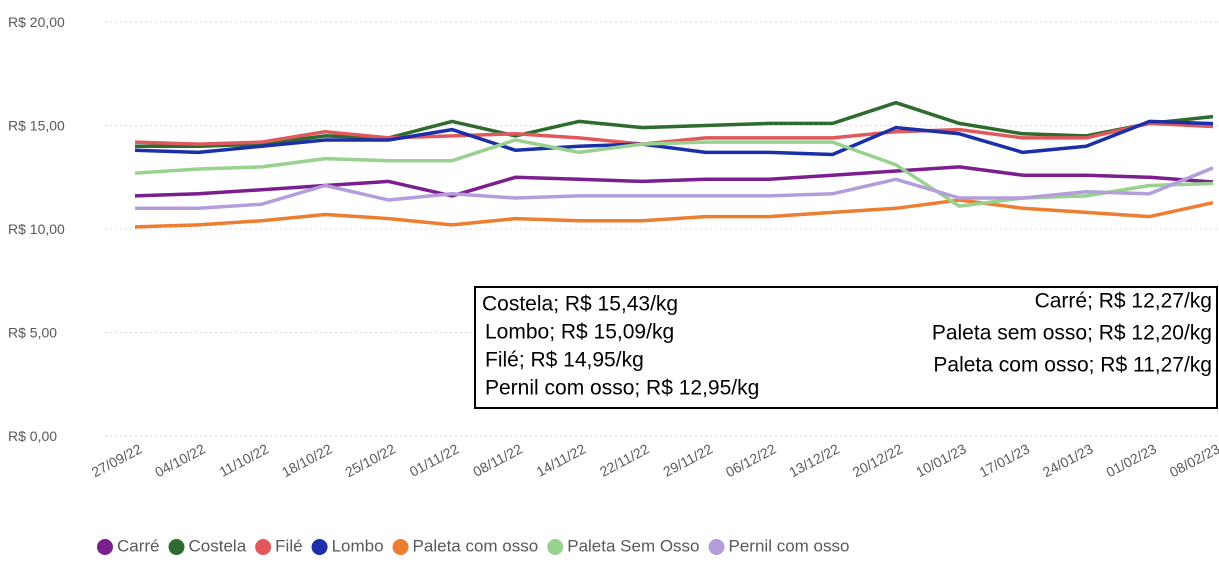 The width and height of the screenshot is (1219, 574). Describe the element at coordinates (1072, 365) in the screenshot. I see `annotation-text: Paleta com osso; R$ 11,27/kg` at that location.